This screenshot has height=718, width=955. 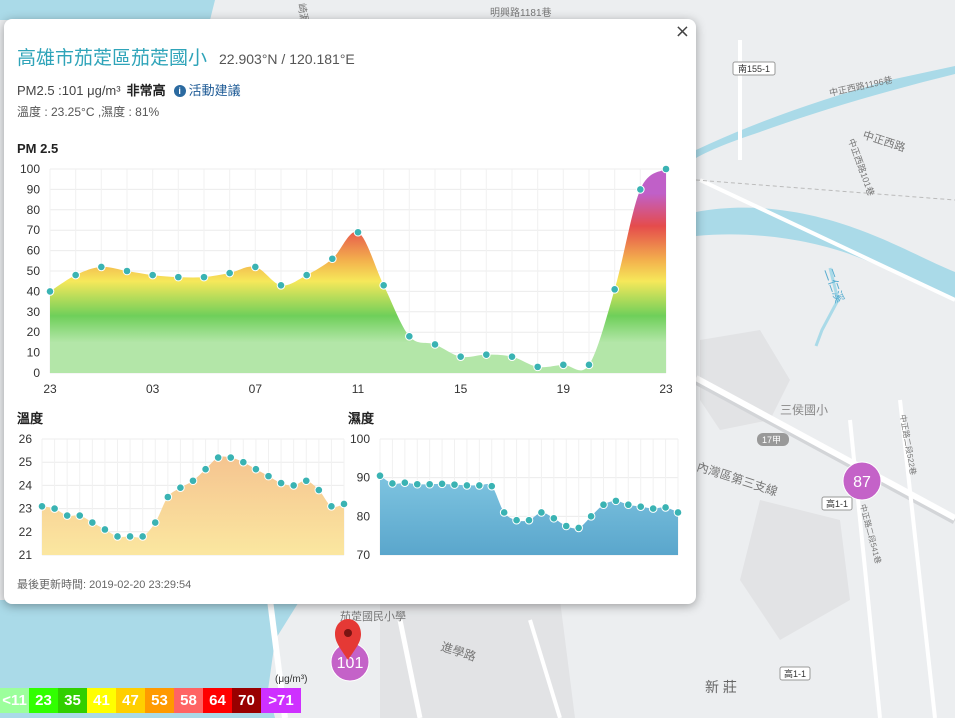 What do you see at coordinates (188, 700) in the screenshot?
I see `legend-item: 58` at bounding box center [188, 700].